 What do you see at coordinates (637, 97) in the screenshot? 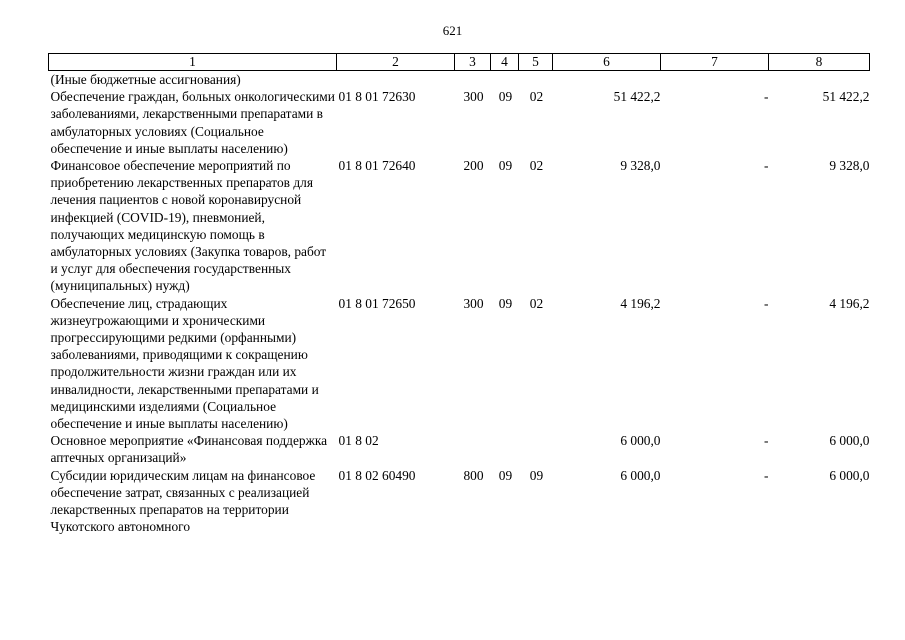
I see `row-col6: 51 422,2` at bounding box center [637, 97].